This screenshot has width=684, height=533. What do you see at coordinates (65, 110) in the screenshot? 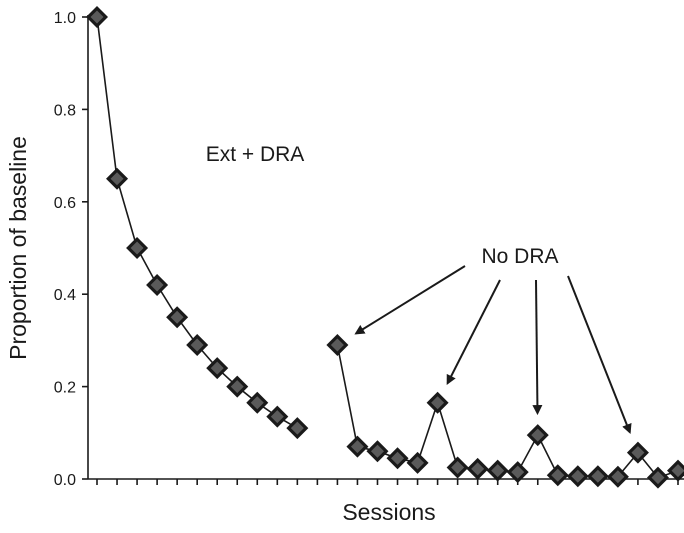
I see `y-tick-label: 0.8` at bounding box center [65, 110].